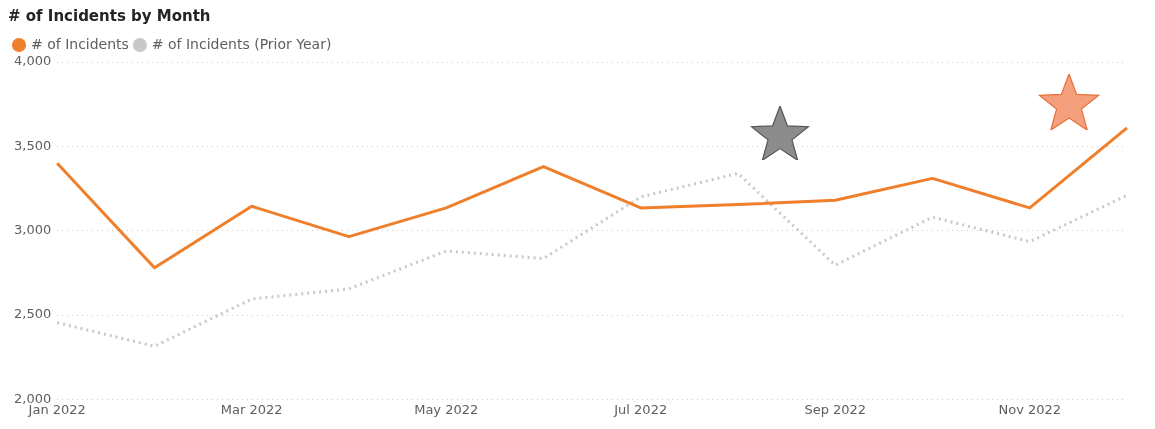  What do you see at coordinates (446, 409) in the screenshot?
I see `x-tick-label: May 2022` at bounding box center [446, 409].